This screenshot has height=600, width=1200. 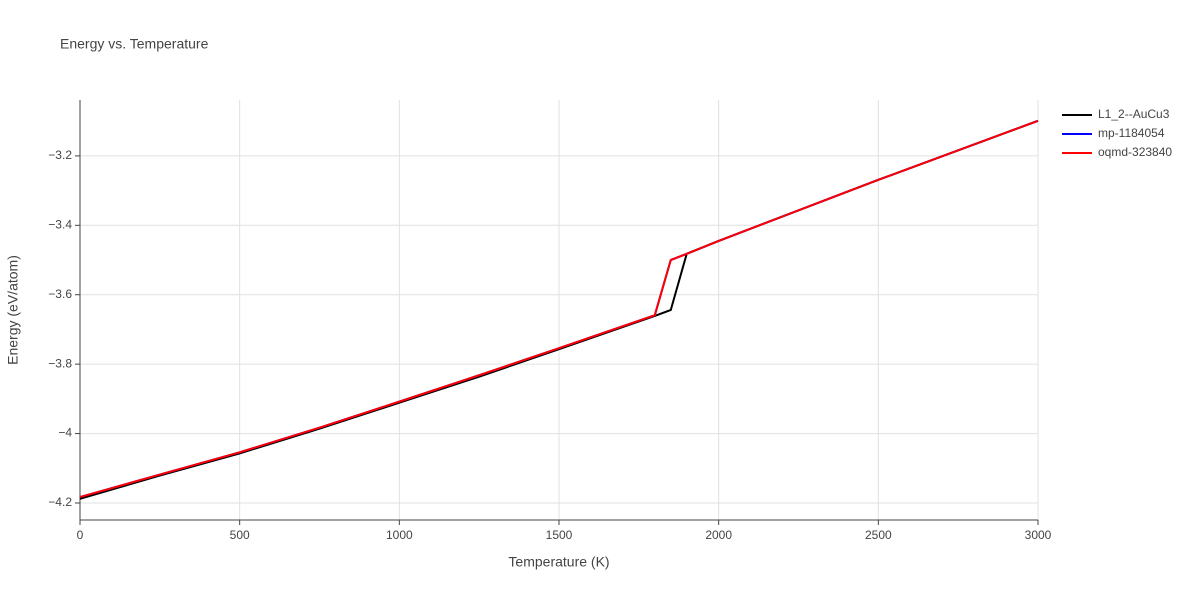 I want to click on x-tick-label: 1500, so click(x=559, y=535).